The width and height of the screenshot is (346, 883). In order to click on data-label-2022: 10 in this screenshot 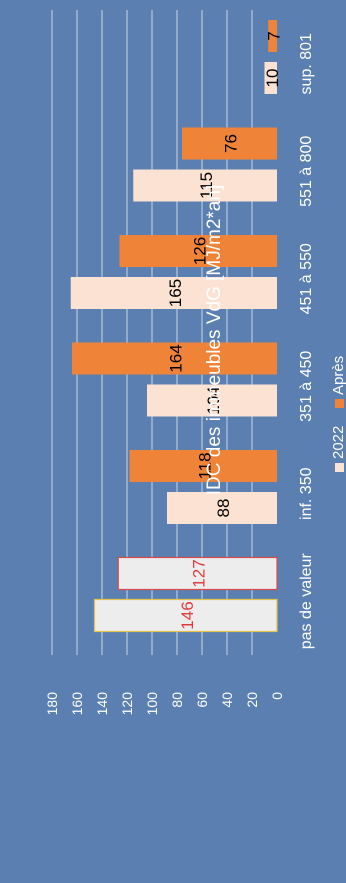, I will do `click(272, 78)`.